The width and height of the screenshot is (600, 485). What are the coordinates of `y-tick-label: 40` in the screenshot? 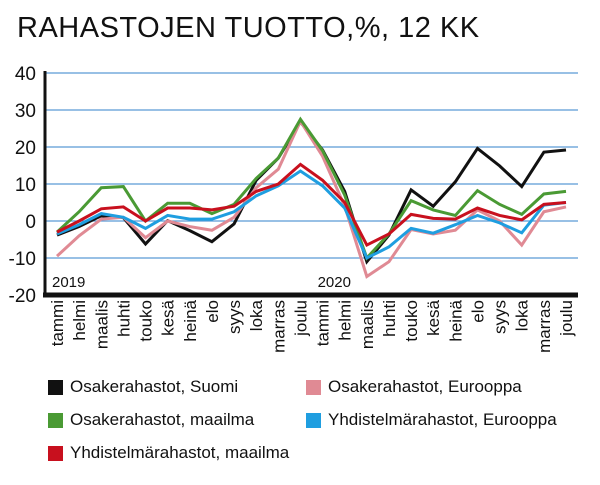 It's located at (25, 74).